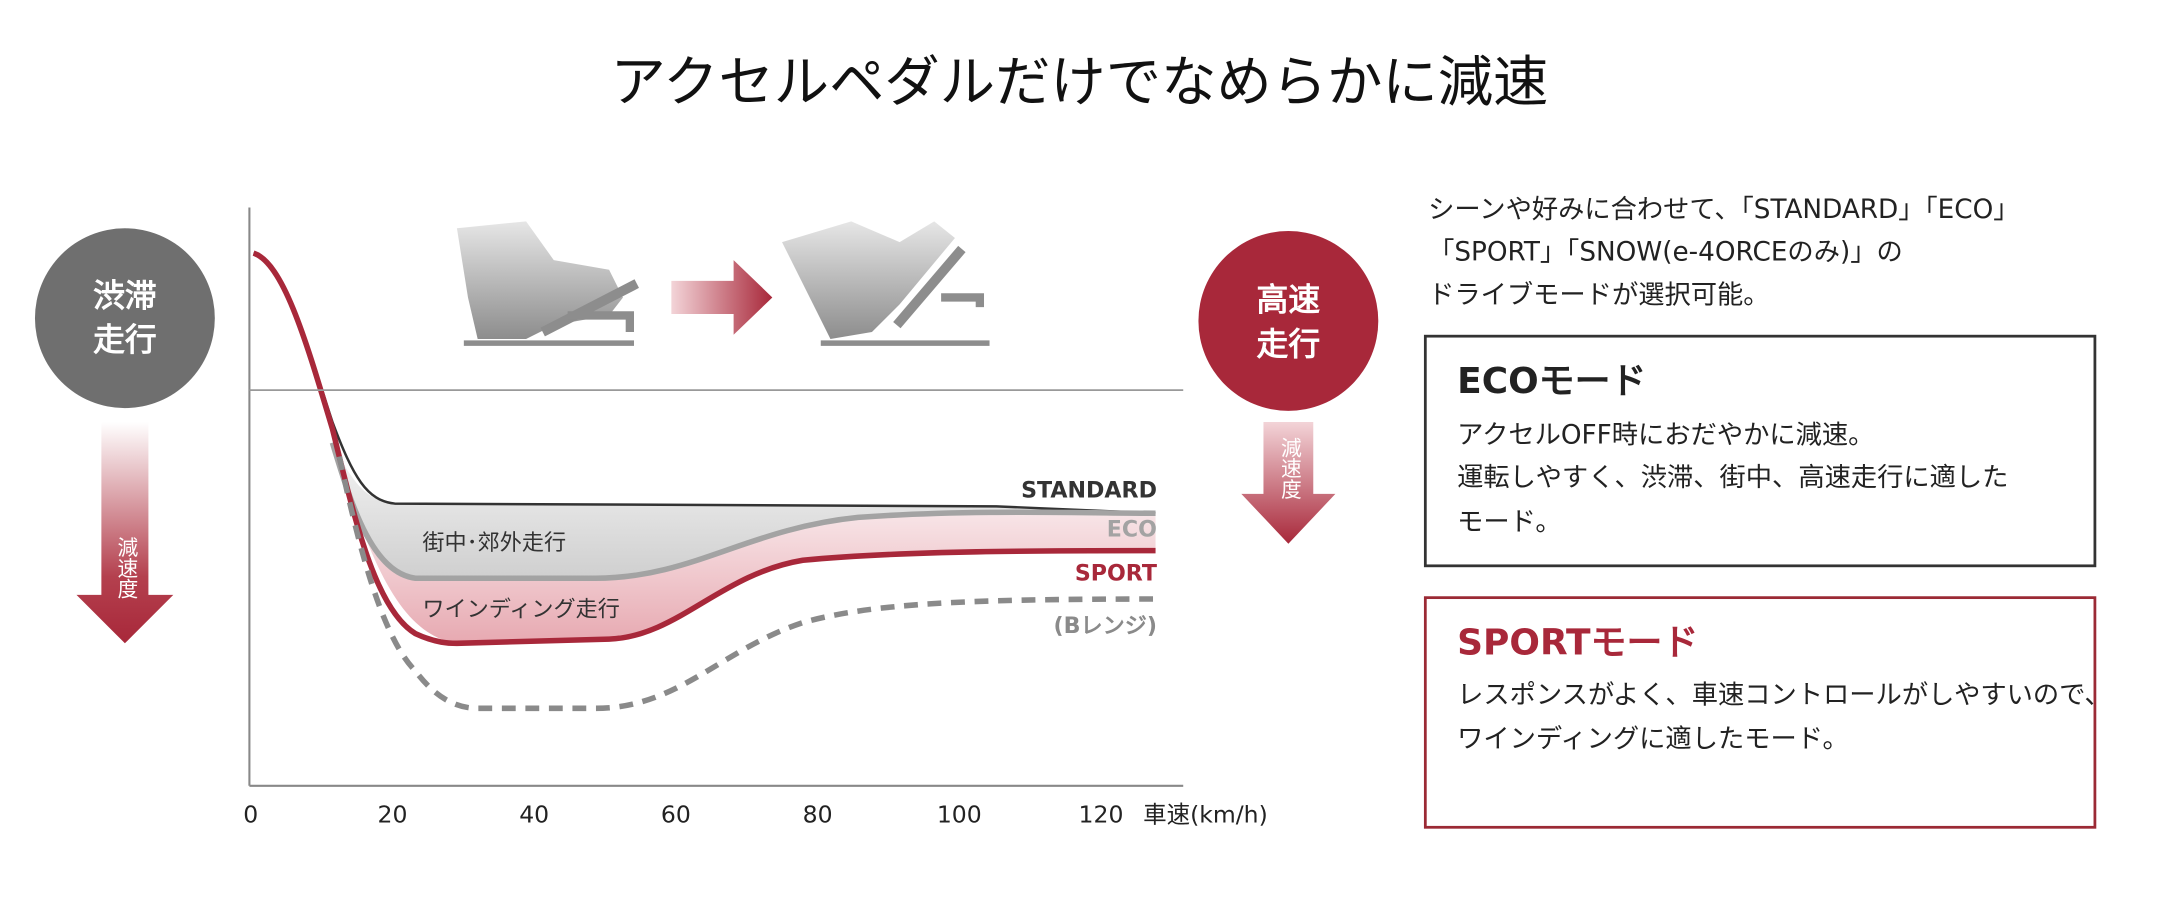 This screenshot has height=902, width=2170. I want to click on intro-text: 「SPORT」「SNOW(e-4ORCEのみ)」の, so click(1665, 253).